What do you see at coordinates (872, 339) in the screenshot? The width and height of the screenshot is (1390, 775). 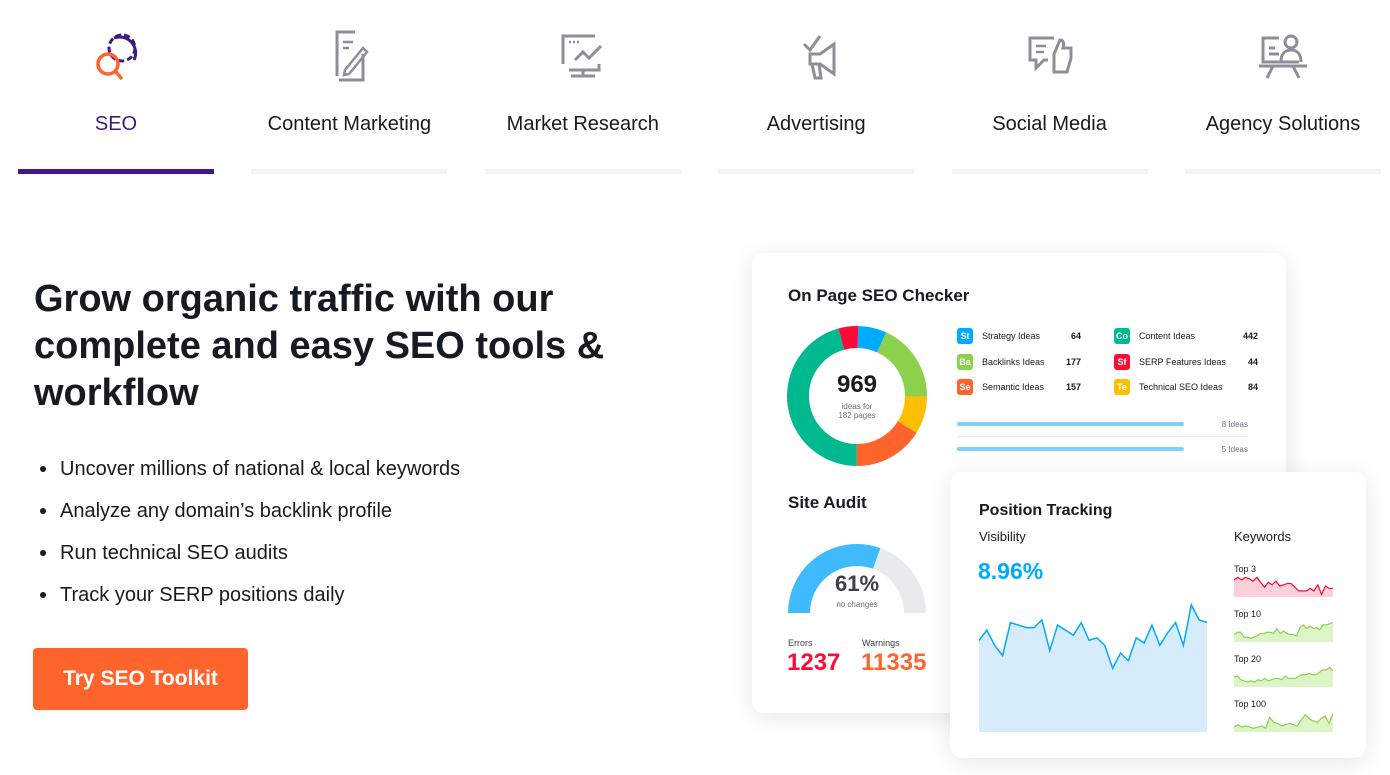 I see `donut-segment-st` at bounding box center [872, 339].